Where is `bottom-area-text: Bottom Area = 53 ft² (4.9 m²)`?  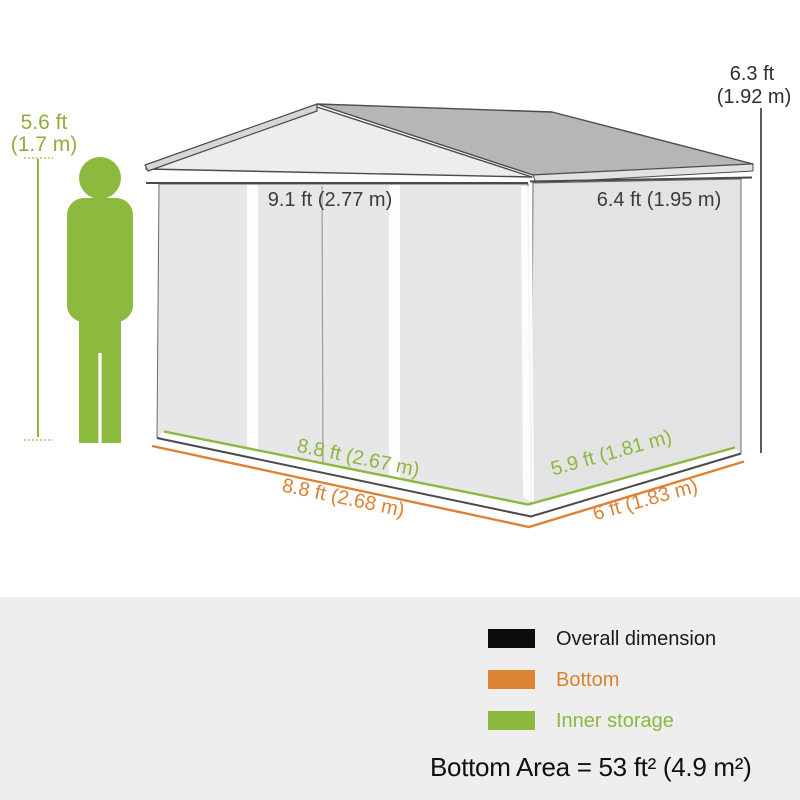 bottom-area-text: Bottom Area = 53 ft² (4.9 m²) is located at coordinates (591, 767).